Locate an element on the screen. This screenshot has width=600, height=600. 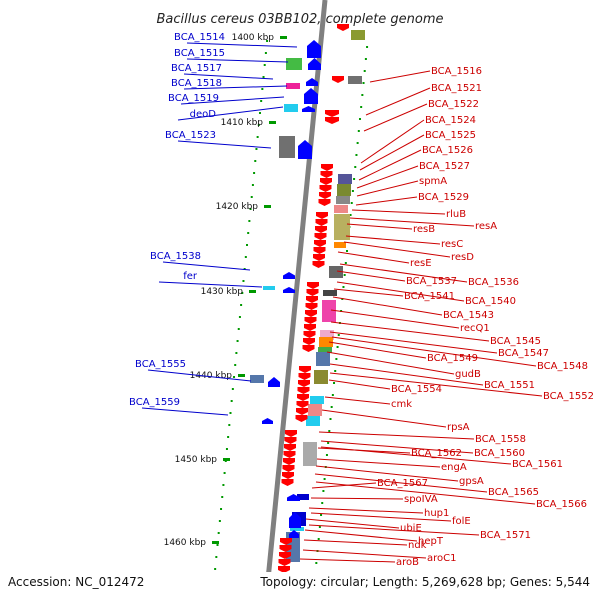
right-gene-label: BCA_1554 is located at coordinates (416, 389).